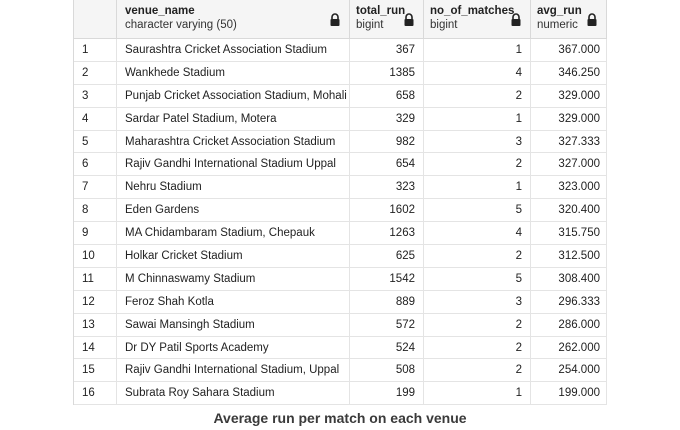  I want to click on venue-name-cell: Sardar Patel Stadium, Motera, so click(233, 118).